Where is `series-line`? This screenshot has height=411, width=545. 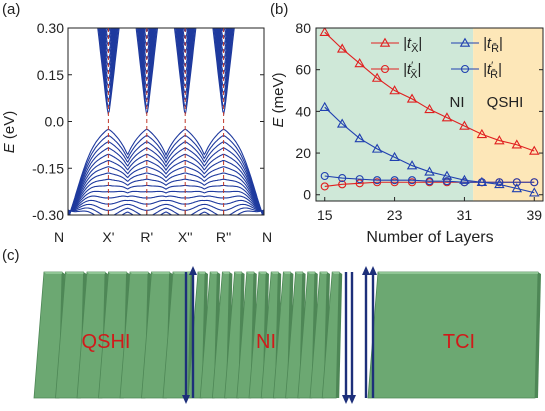 series-line is located at coordinates (429, 150).